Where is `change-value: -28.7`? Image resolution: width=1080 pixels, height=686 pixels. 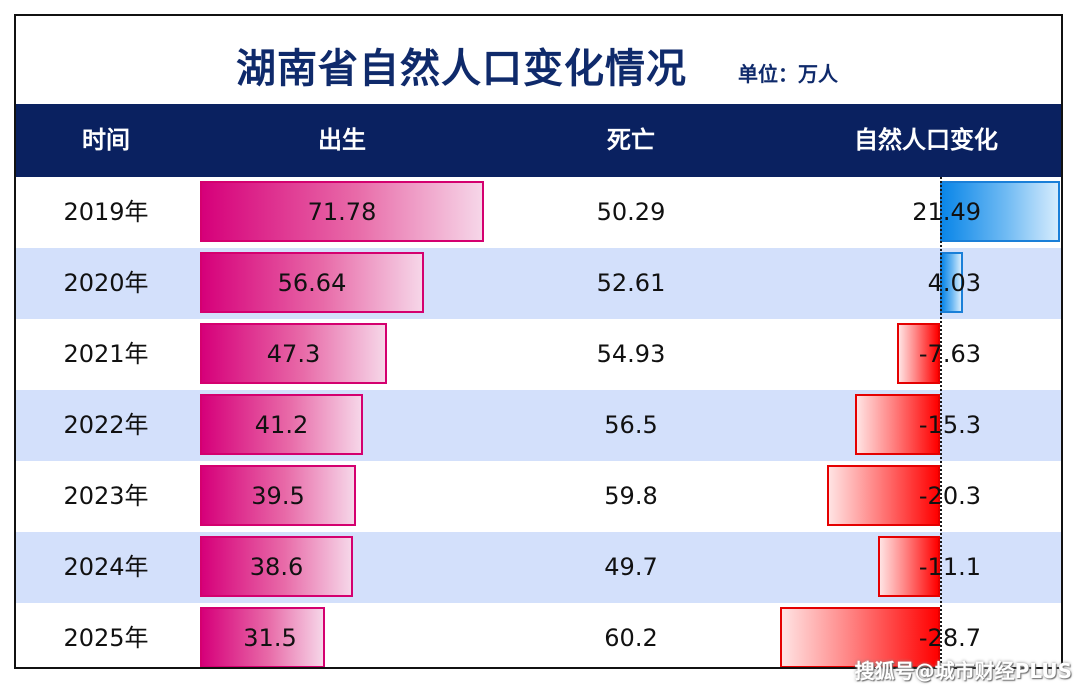 change-value: -28.7 is located at coordinates (949, 638).